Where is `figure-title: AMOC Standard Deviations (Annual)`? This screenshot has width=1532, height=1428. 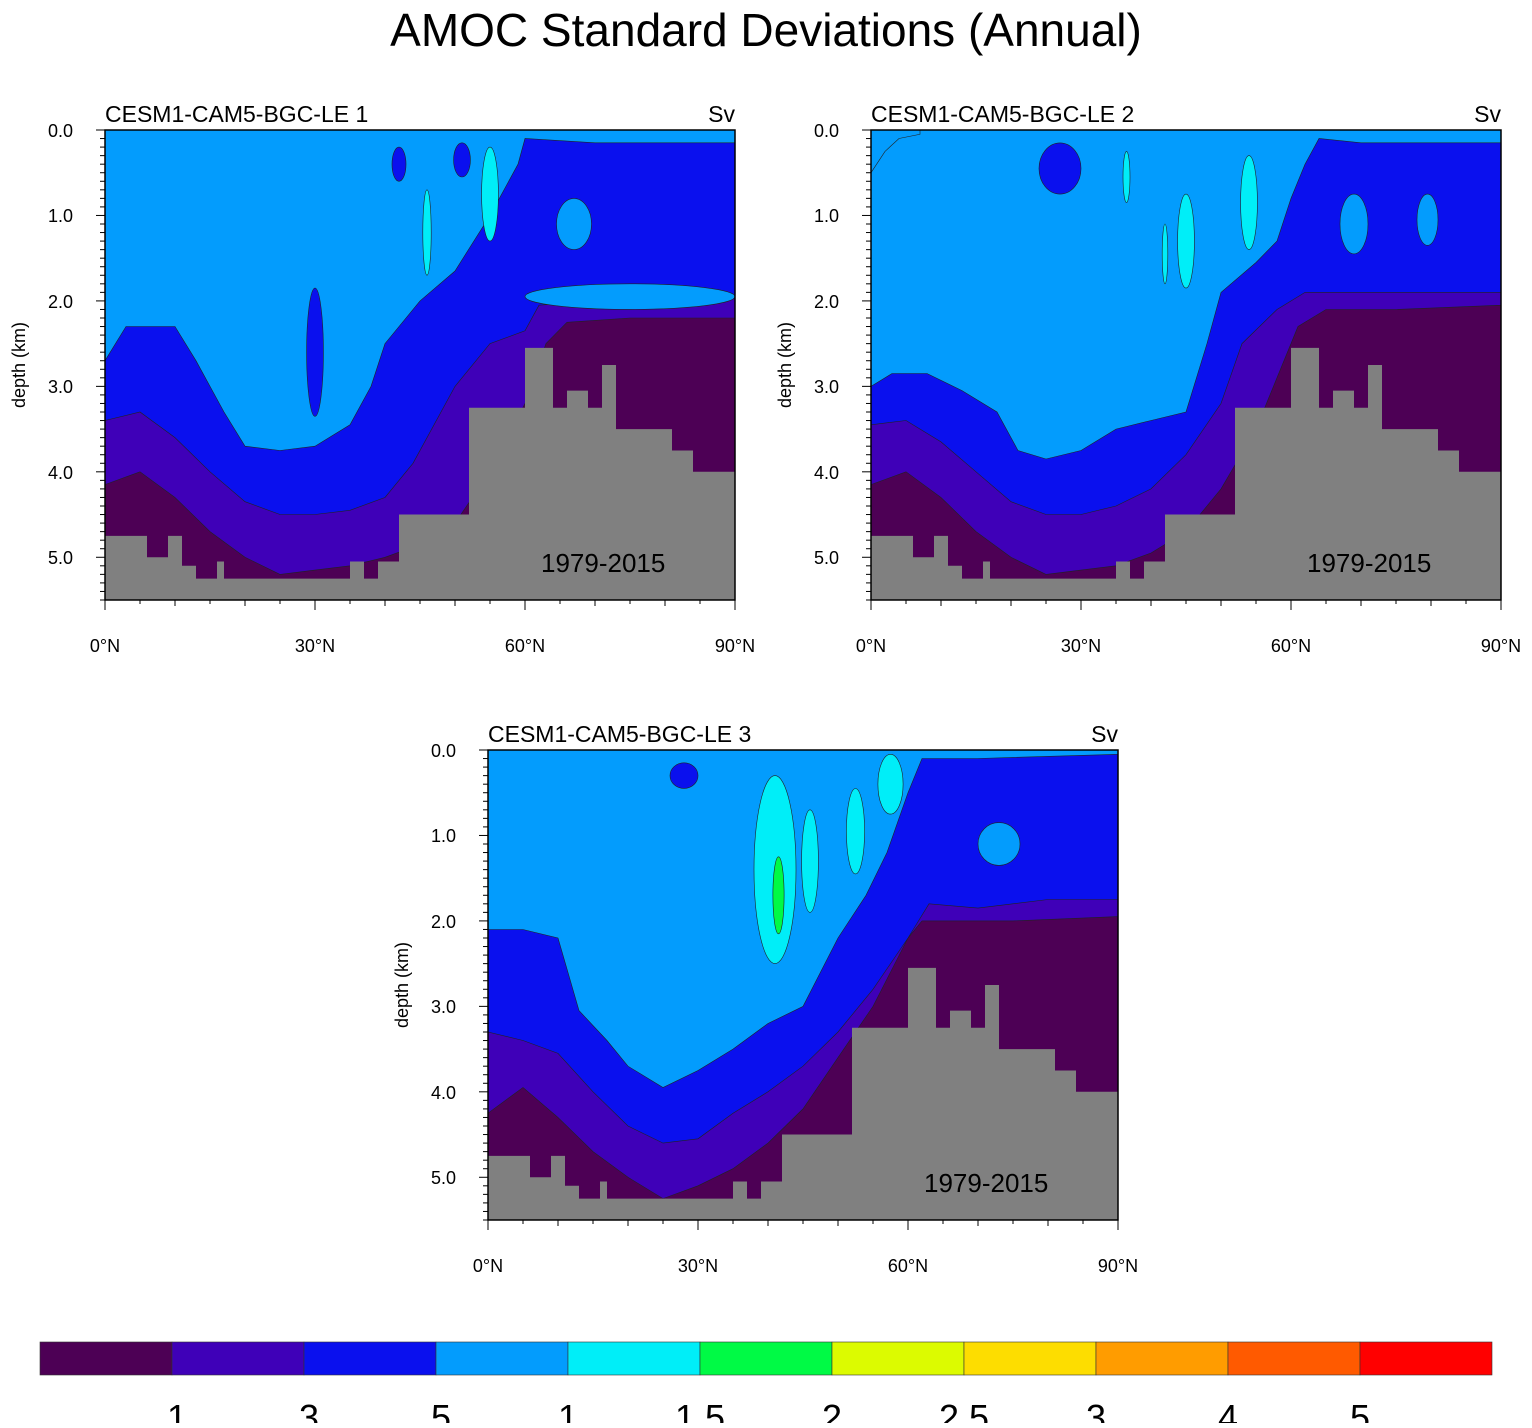
figure-title: AMOC Standard Deviations (Annual) is located at coordinates (766, 30).